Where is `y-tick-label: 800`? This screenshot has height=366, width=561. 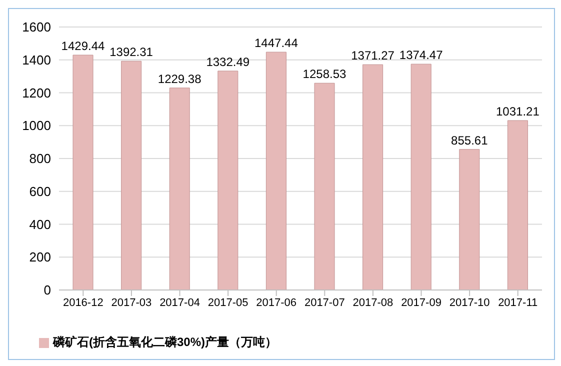 y-tick-label: 800 is located at coordinates (40, 158).